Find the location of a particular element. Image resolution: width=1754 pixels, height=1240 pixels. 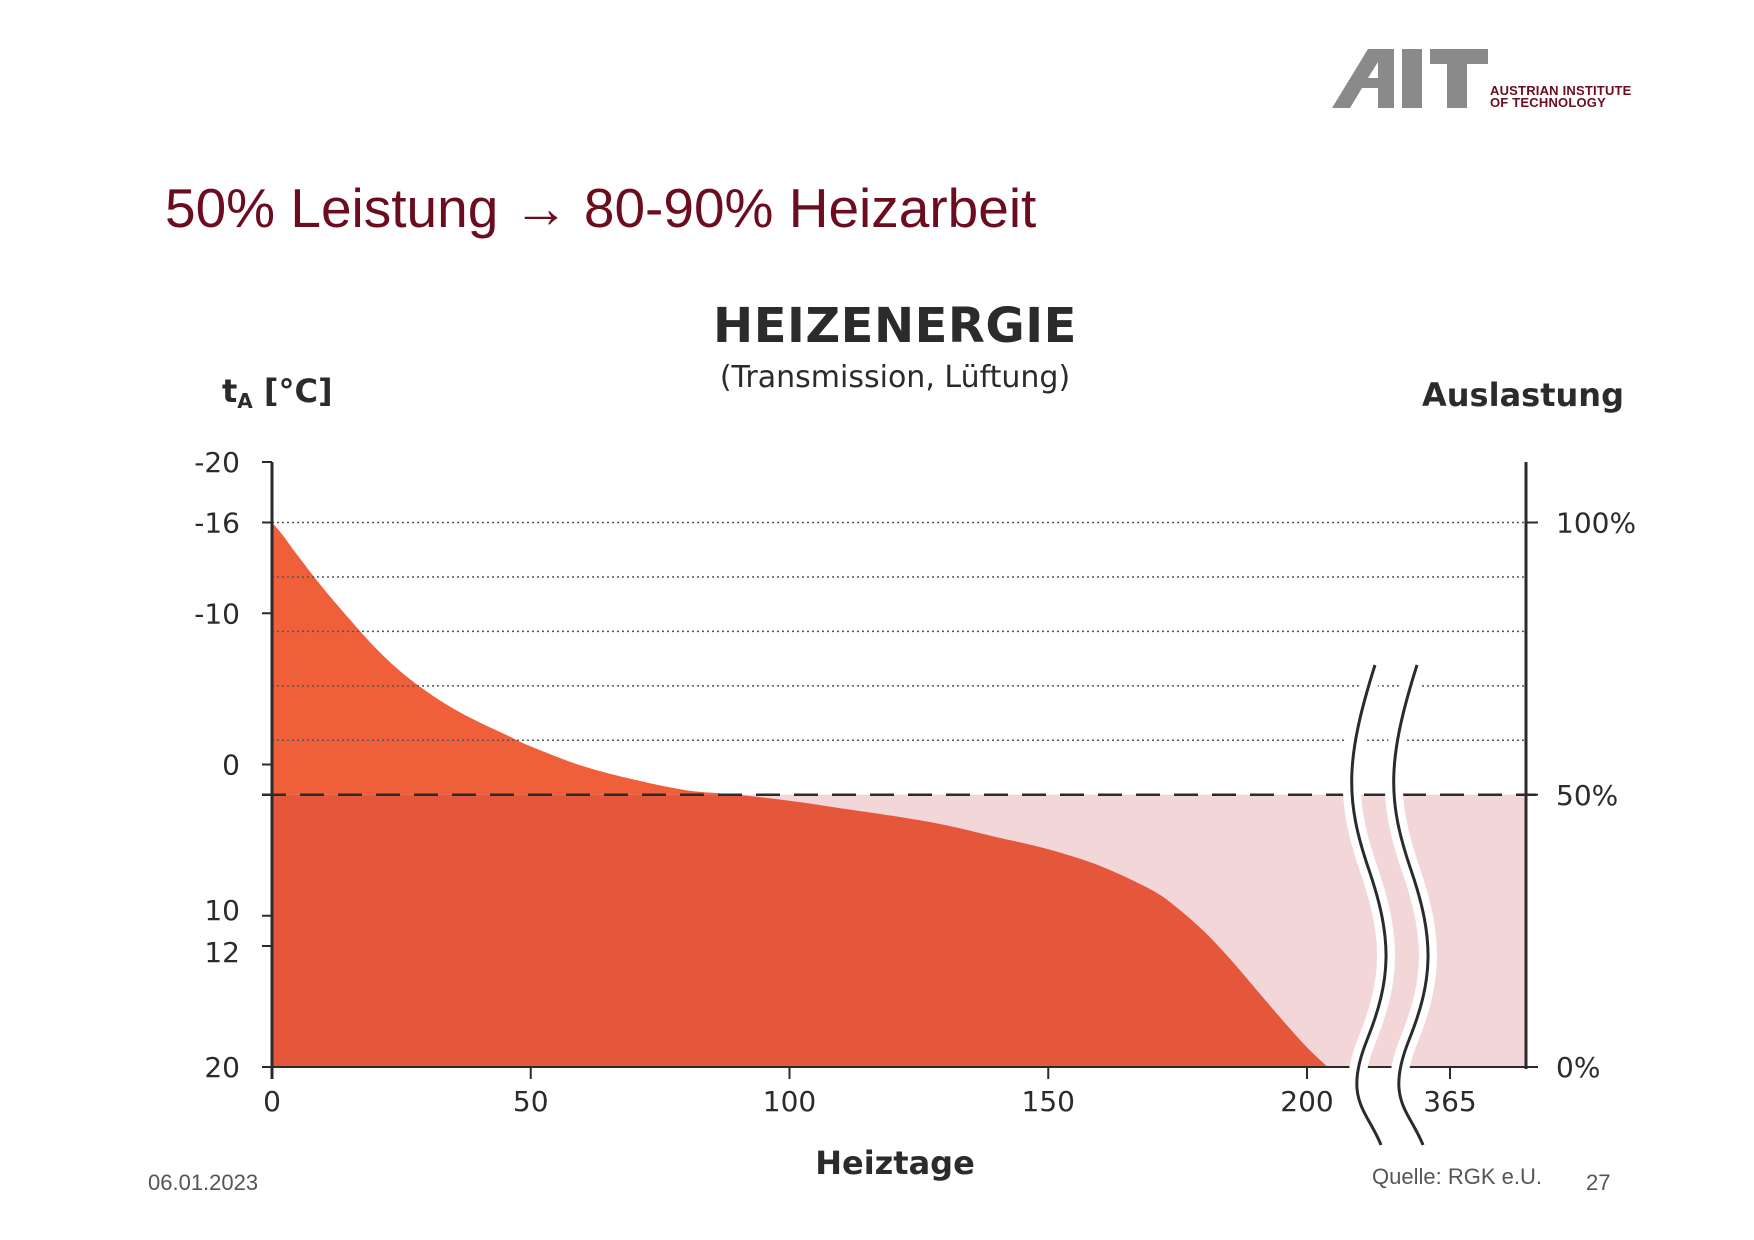

x-tick-label-break: 365 is located at coordinates (1449, 1101).